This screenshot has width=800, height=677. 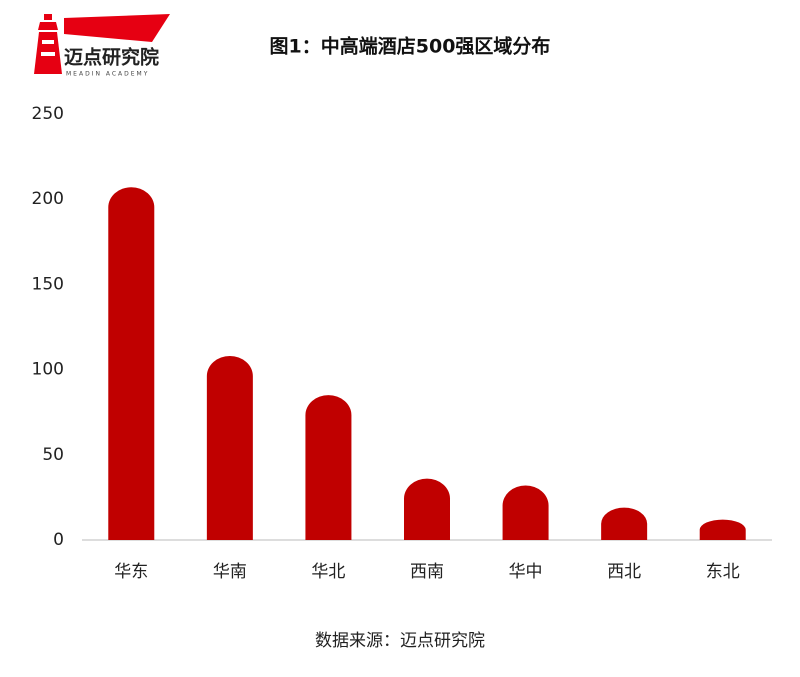 I want to click on y-tick-label: 0, so click(x=58, y=540).